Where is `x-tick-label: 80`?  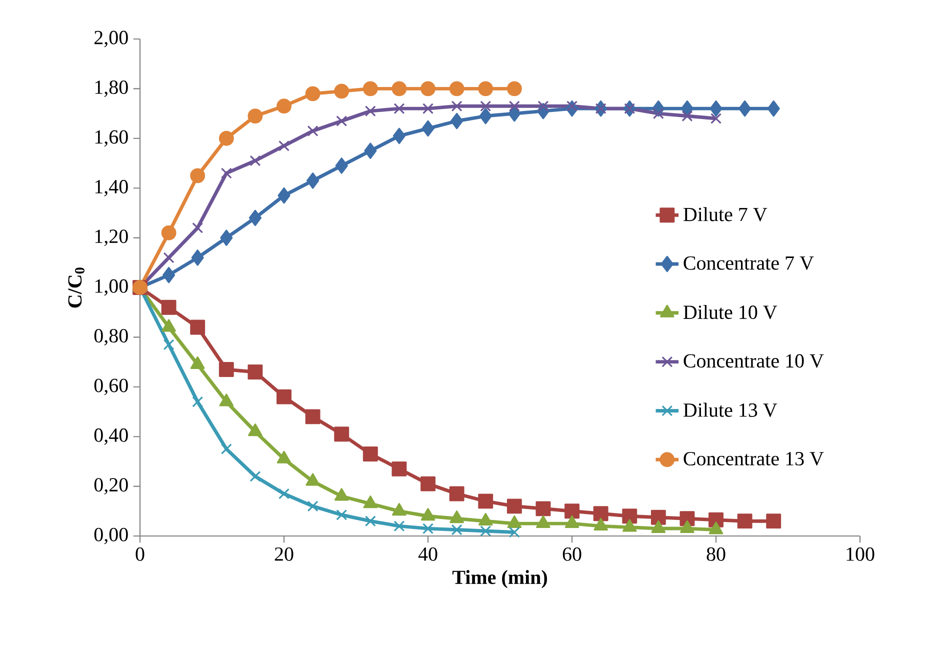
x-tick-label: 80 is located at coordinates (716, 554).